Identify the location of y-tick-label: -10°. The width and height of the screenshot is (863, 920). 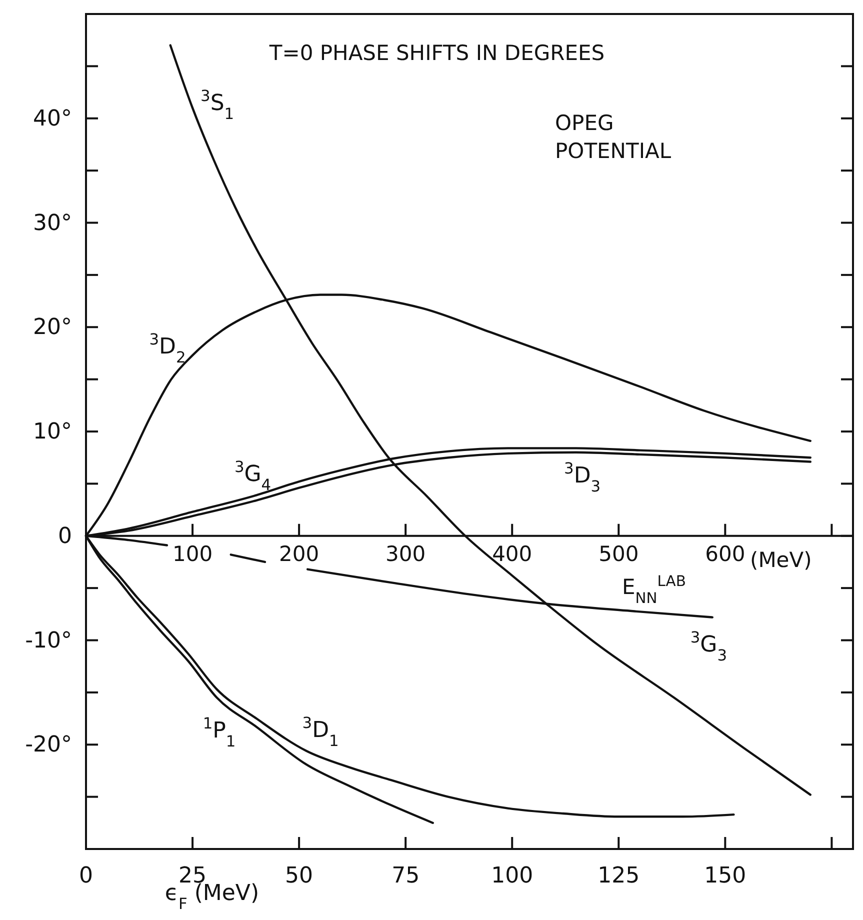
(48, 641).